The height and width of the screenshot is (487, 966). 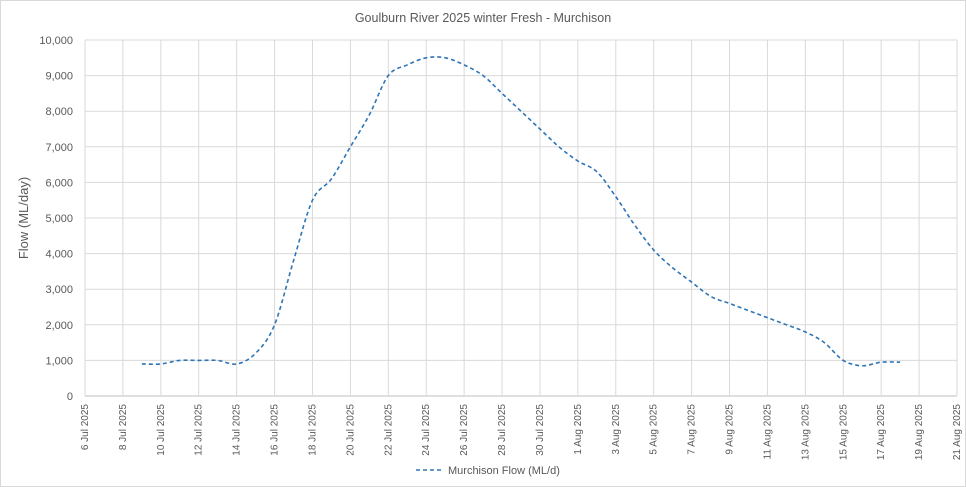 I want to click on y-tick-label: 7,000, so click(x=59, y=148).